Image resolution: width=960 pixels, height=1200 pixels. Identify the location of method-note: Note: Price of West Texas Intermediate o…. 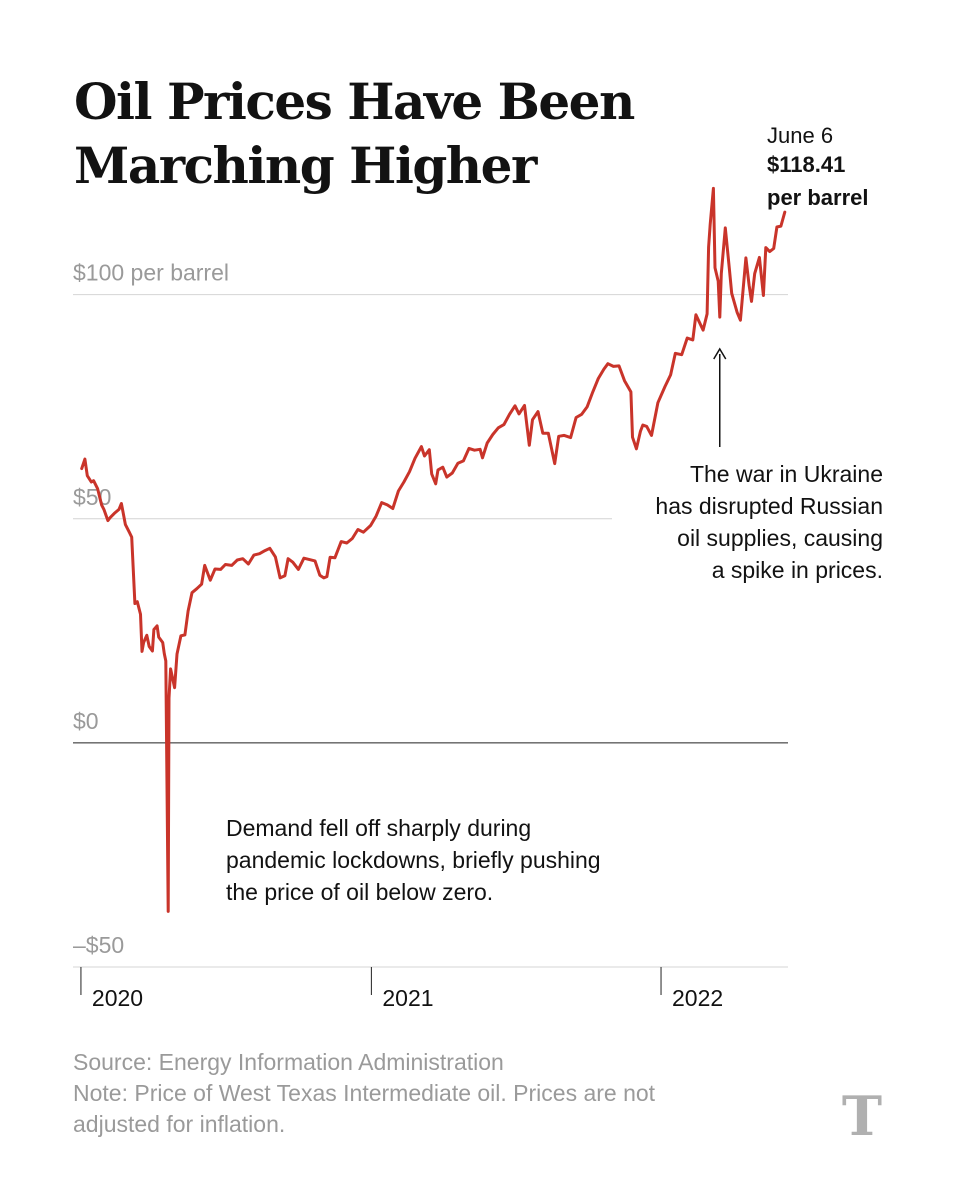
(364, 1108).